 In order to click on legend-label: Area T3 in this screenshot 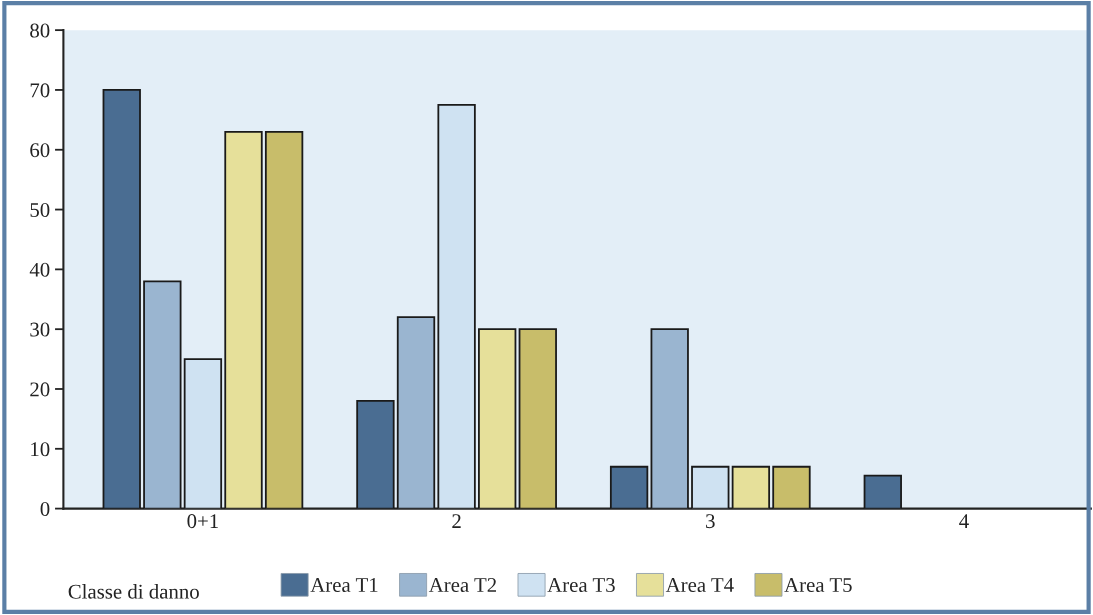, I will do `click(581, 585)`.